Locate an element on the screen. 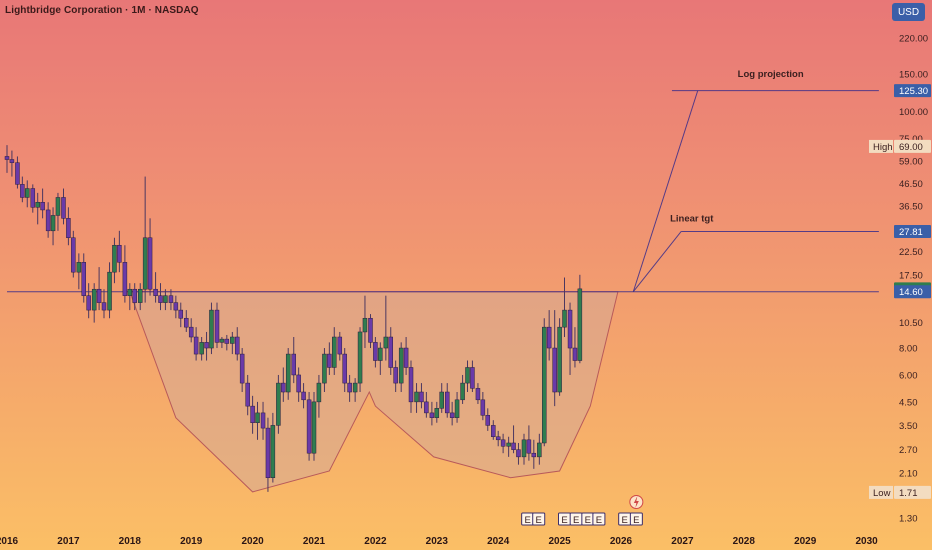 Image resolution: width=932 pixels, height=550 pixels. price-tag-marker is located at coordinates (881, 146).